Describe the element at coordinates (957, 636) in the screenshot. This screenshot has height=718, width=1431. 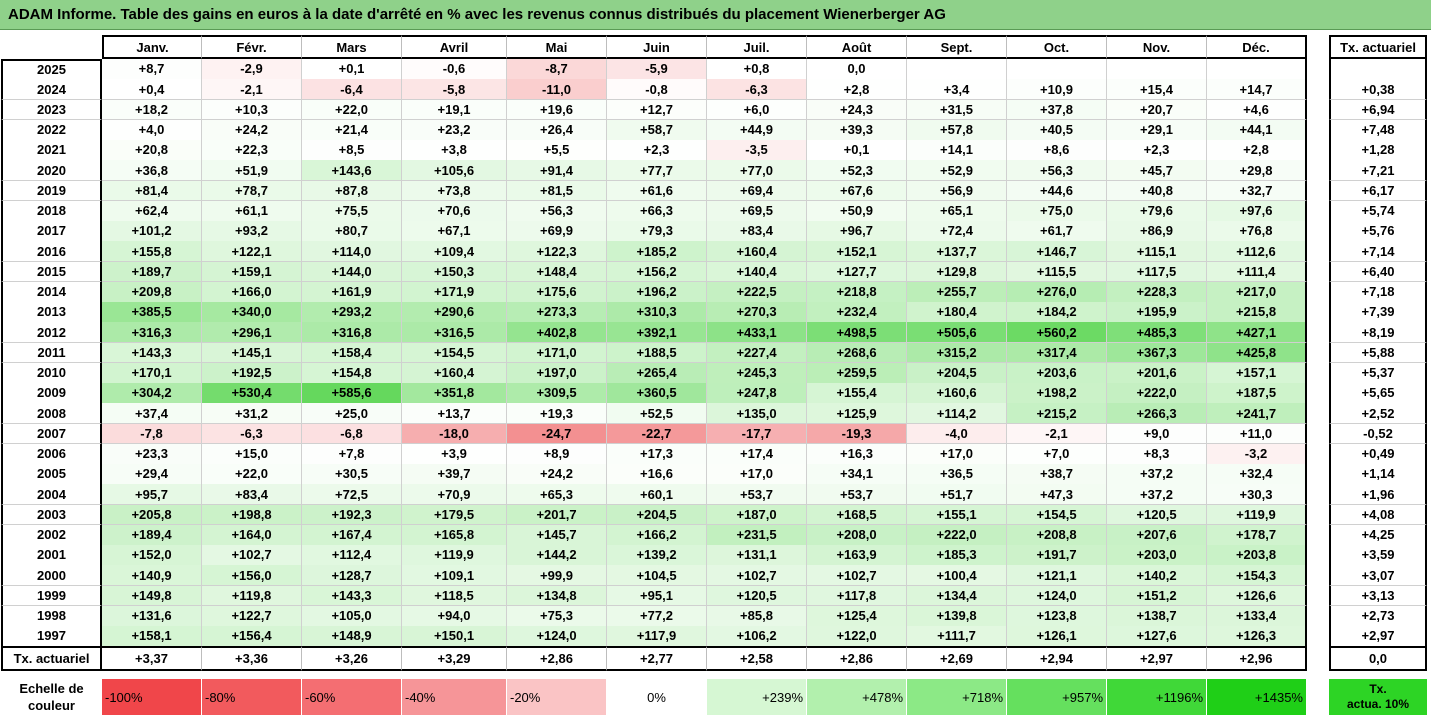
I see `table-cell: +111,7` at that location.